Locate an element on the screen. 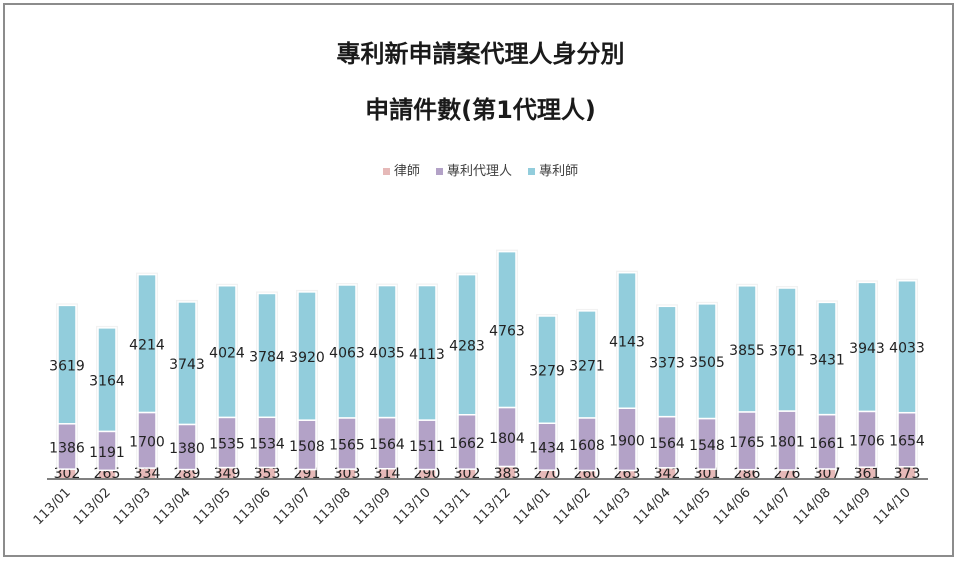 The image size is (961, 563). x-tick-label: 114/07 is located at coordinates (772, 506).